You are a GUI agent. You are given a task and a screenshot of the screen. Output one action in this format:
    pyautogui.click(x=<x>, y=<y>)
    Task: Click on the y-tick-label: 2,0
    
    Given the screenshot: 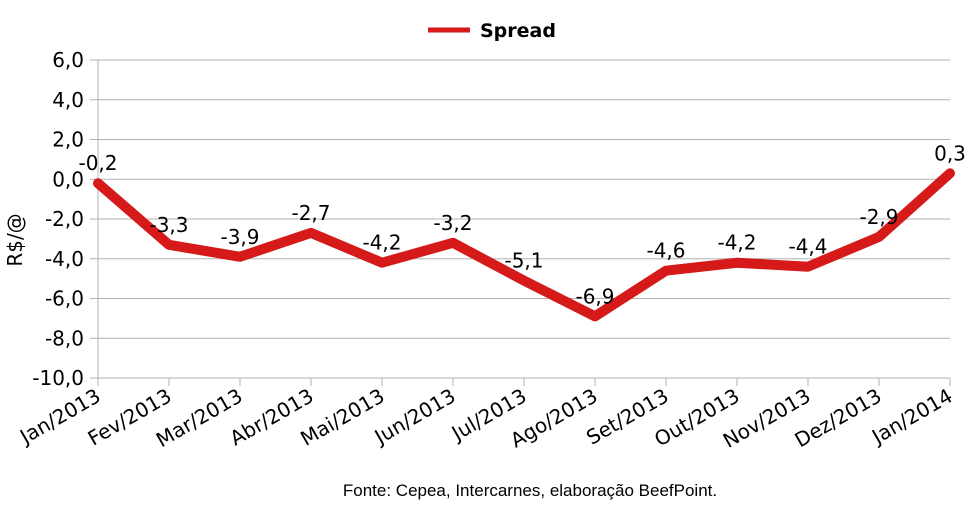 What is the action you would take?
    pyautogui.click(x=68, y=140)
    